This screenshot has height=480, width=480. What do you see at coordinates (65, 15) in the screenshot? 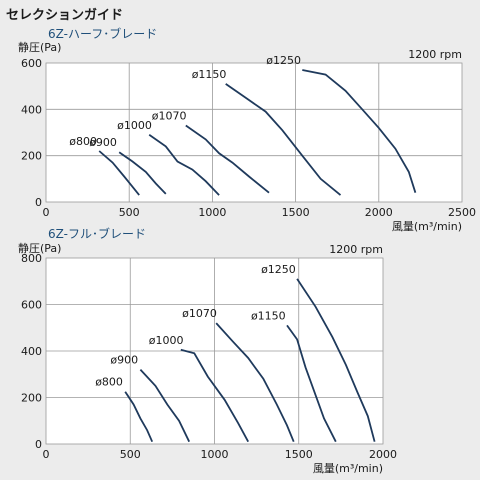
I see `page-title: セレクションガイド` at bounding box center [65, 15].